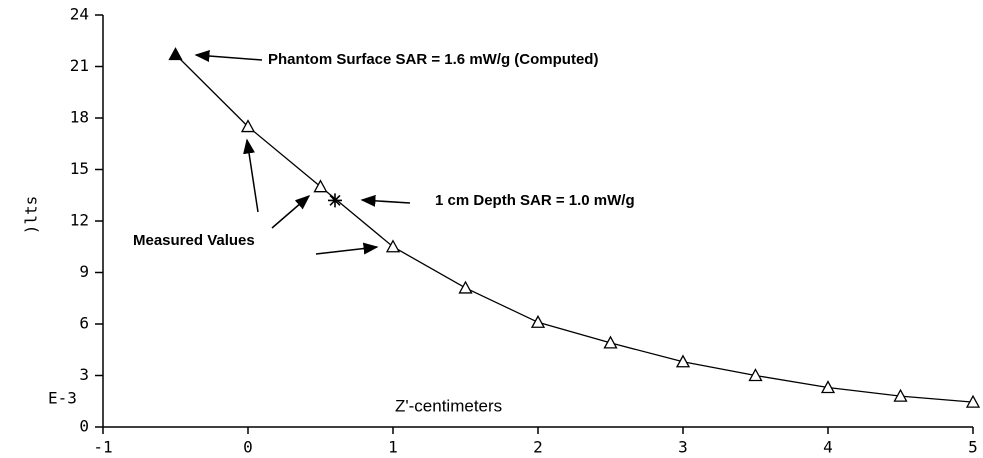  Describe the element at coordinates (973, 447) in the screenshot. I see `x-tick-label: 5` at that location.